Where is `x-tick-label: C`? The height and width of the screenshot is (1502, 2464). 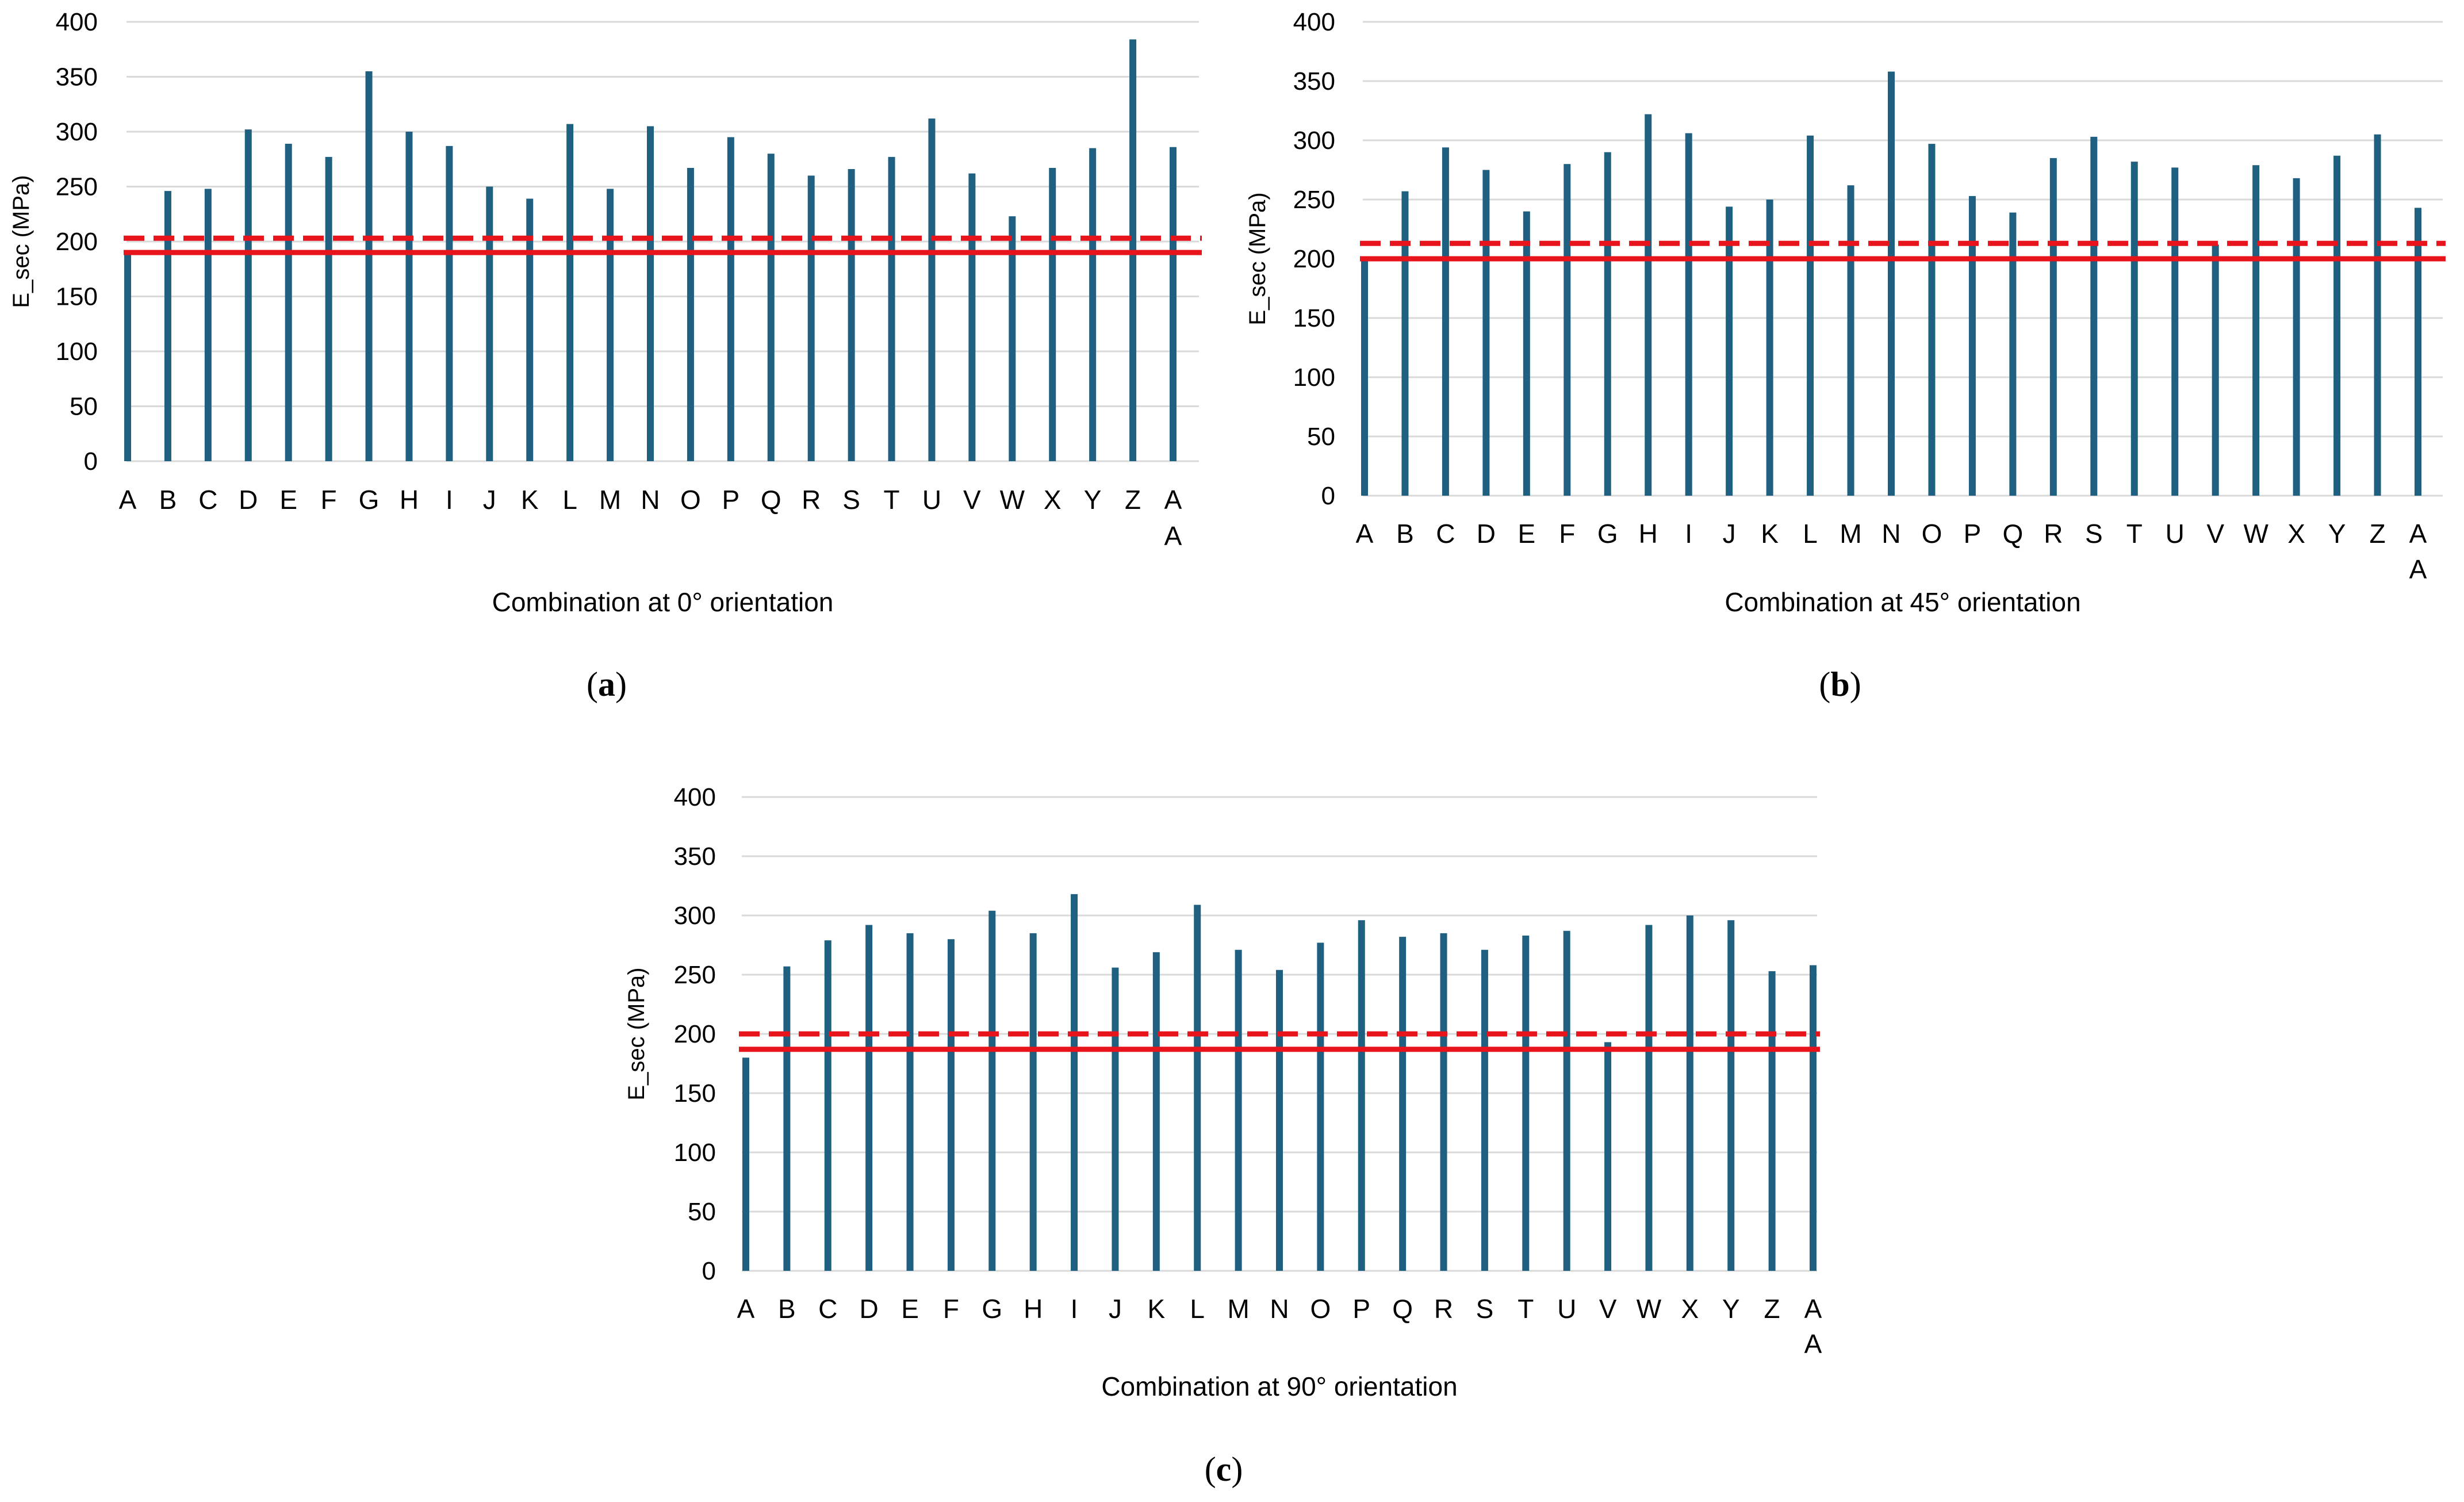
x-tick-label: C is located at coordinates (827, 1309).